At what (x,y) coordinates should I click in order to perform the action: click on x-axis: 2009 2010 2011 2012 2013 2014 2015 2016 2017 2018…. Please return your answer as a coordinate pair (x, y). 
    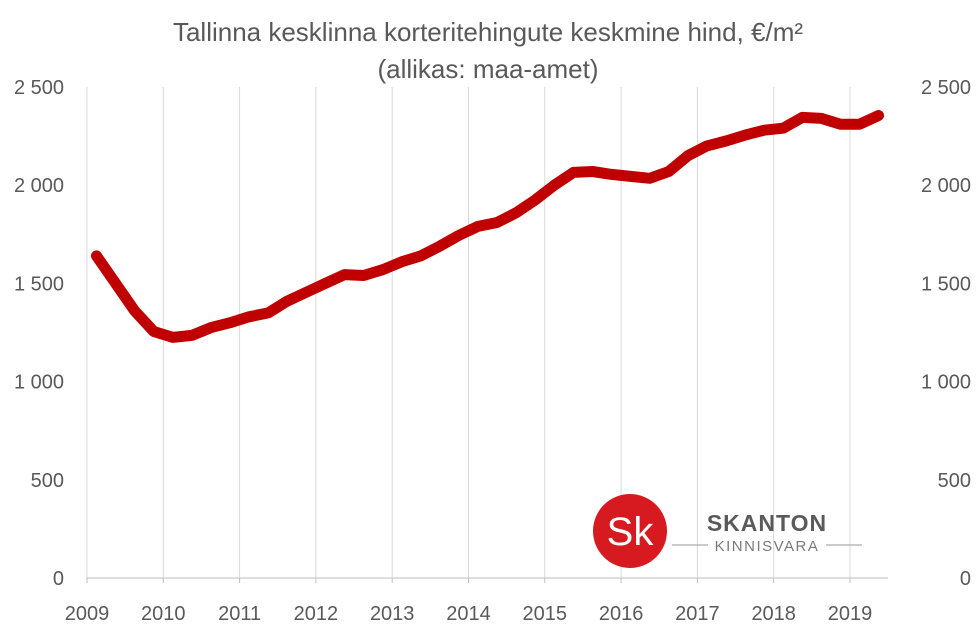
    Looking at the image, I should click on (476, 601).